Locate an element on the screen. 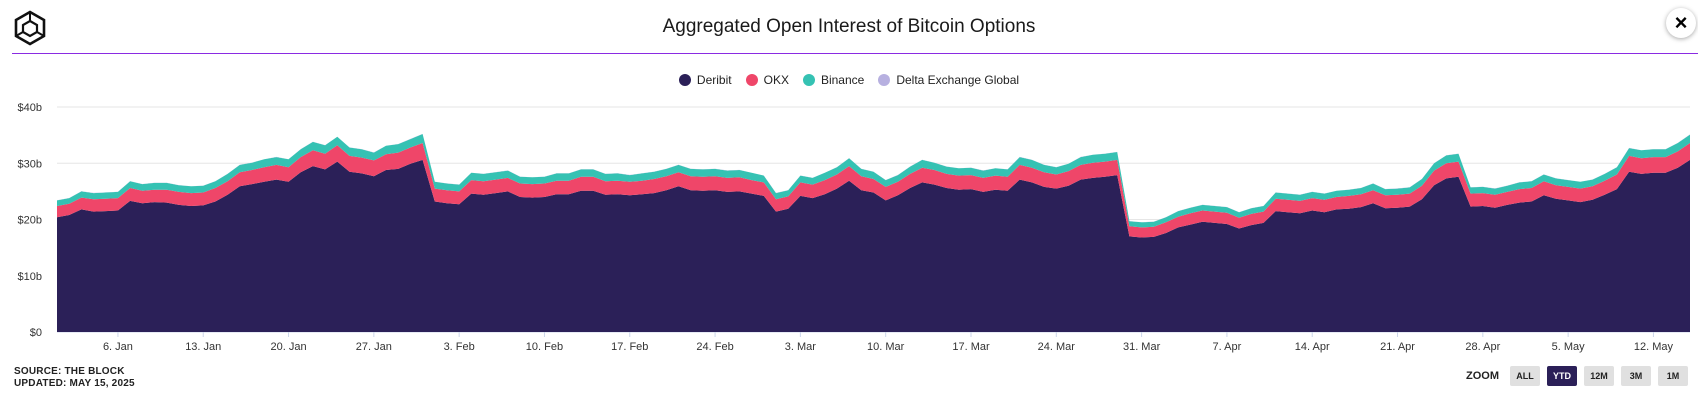 This screenshot has height=409, width=1698. x-tick-label: 27. Jan is located at coordinates (374, 347).